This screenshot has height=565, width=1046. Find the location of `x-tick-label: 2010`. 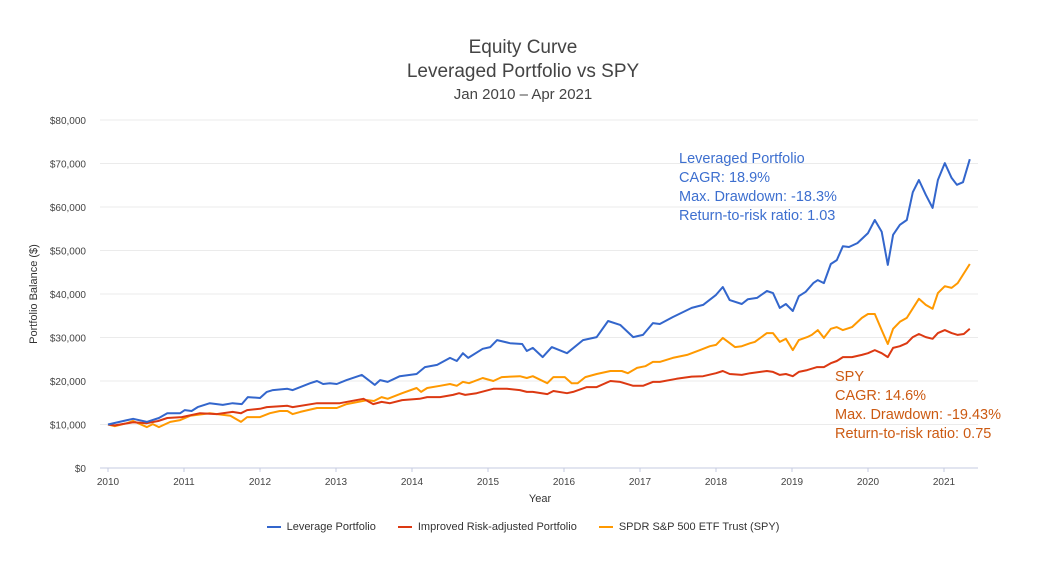

x-tick-label: 2010 is located at coordinates (108, 482).